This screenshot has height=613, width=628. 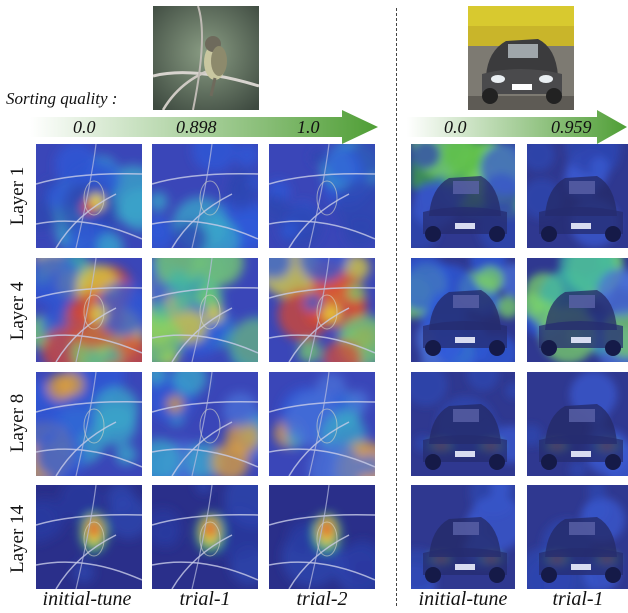 I want to click on col-label-initial-tune-right: initial-tune, so click(x=463, y=599).